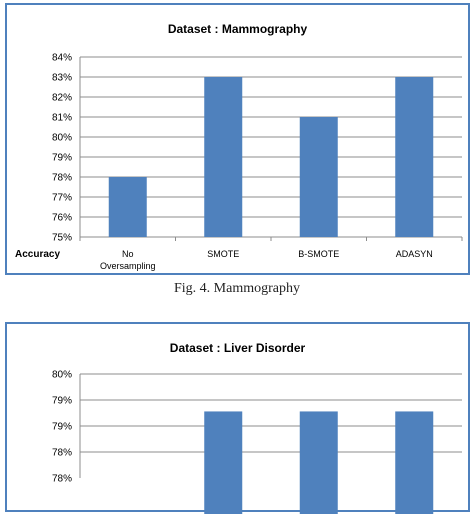 This screenshot has width=474, height=514. Describe the element at coordinates (62, 78) in the screenshot. I see `y-tick-label: 83%` at that location.